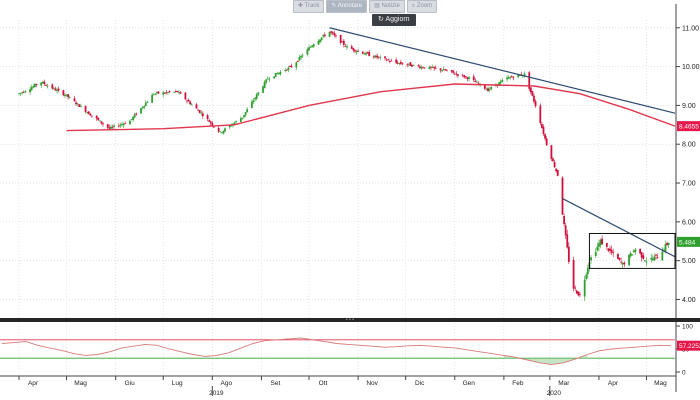 The image size is (700, 400). I want to click on x-tick-label: Ott, so click(323, 383).